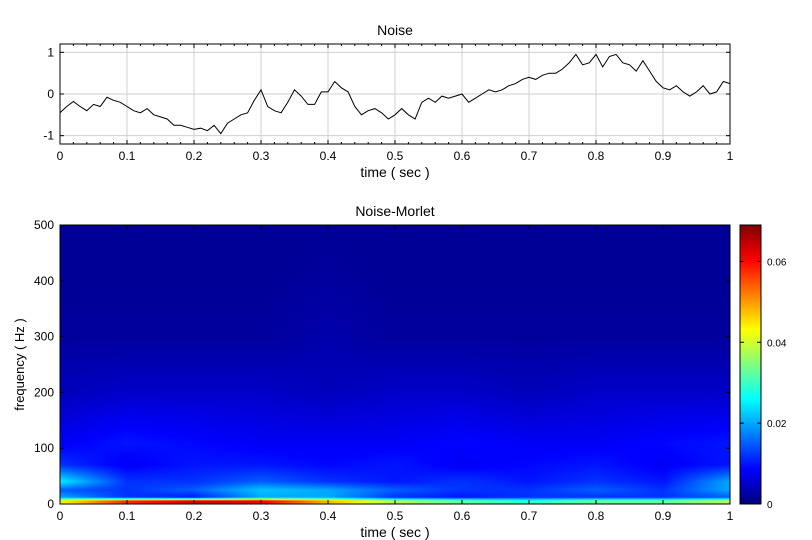  What do you see at coordinates (777, 424) in the screenshot?
I see `colorbar-tick-label: 0.02` at bounding box center [777, 424].